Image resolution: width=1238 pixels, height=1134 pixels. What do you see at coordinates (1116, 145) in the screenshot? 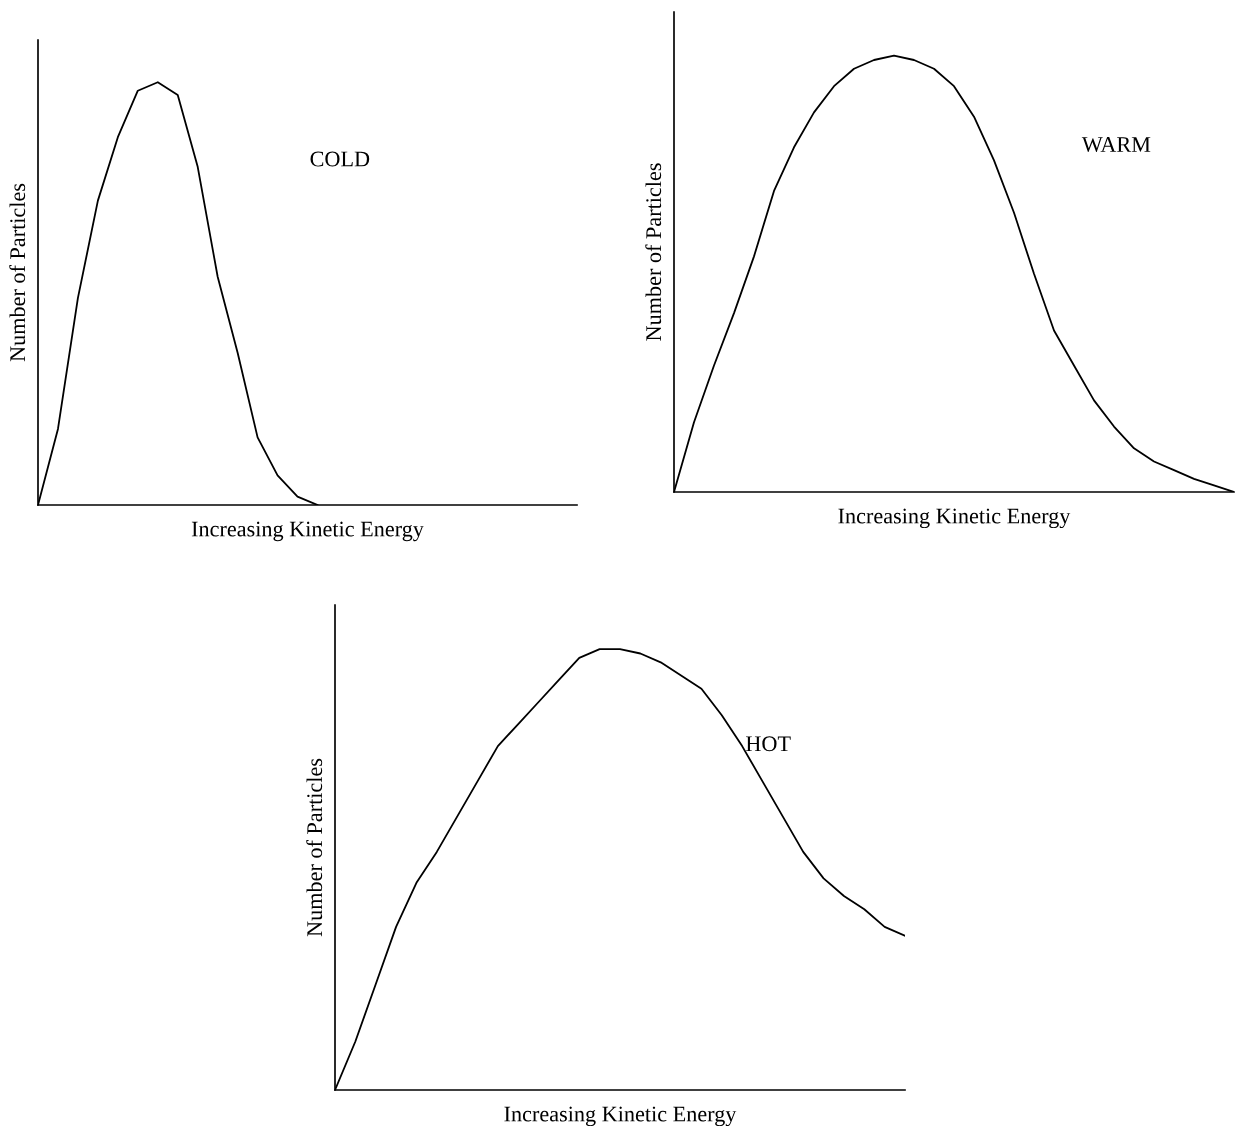
I see `annotation: WARM` at bounding box center [1116, 145].